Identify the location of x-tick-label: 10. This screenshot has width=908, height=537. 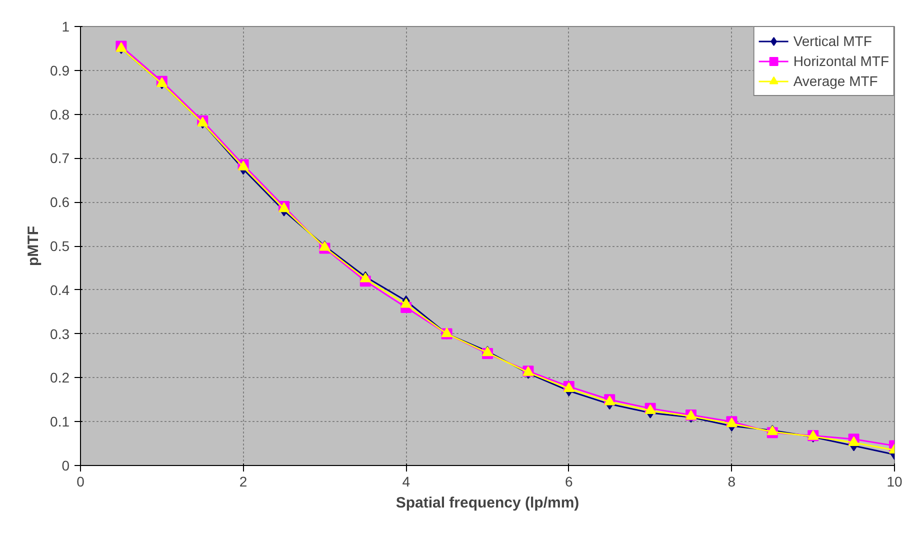
(894, 482).